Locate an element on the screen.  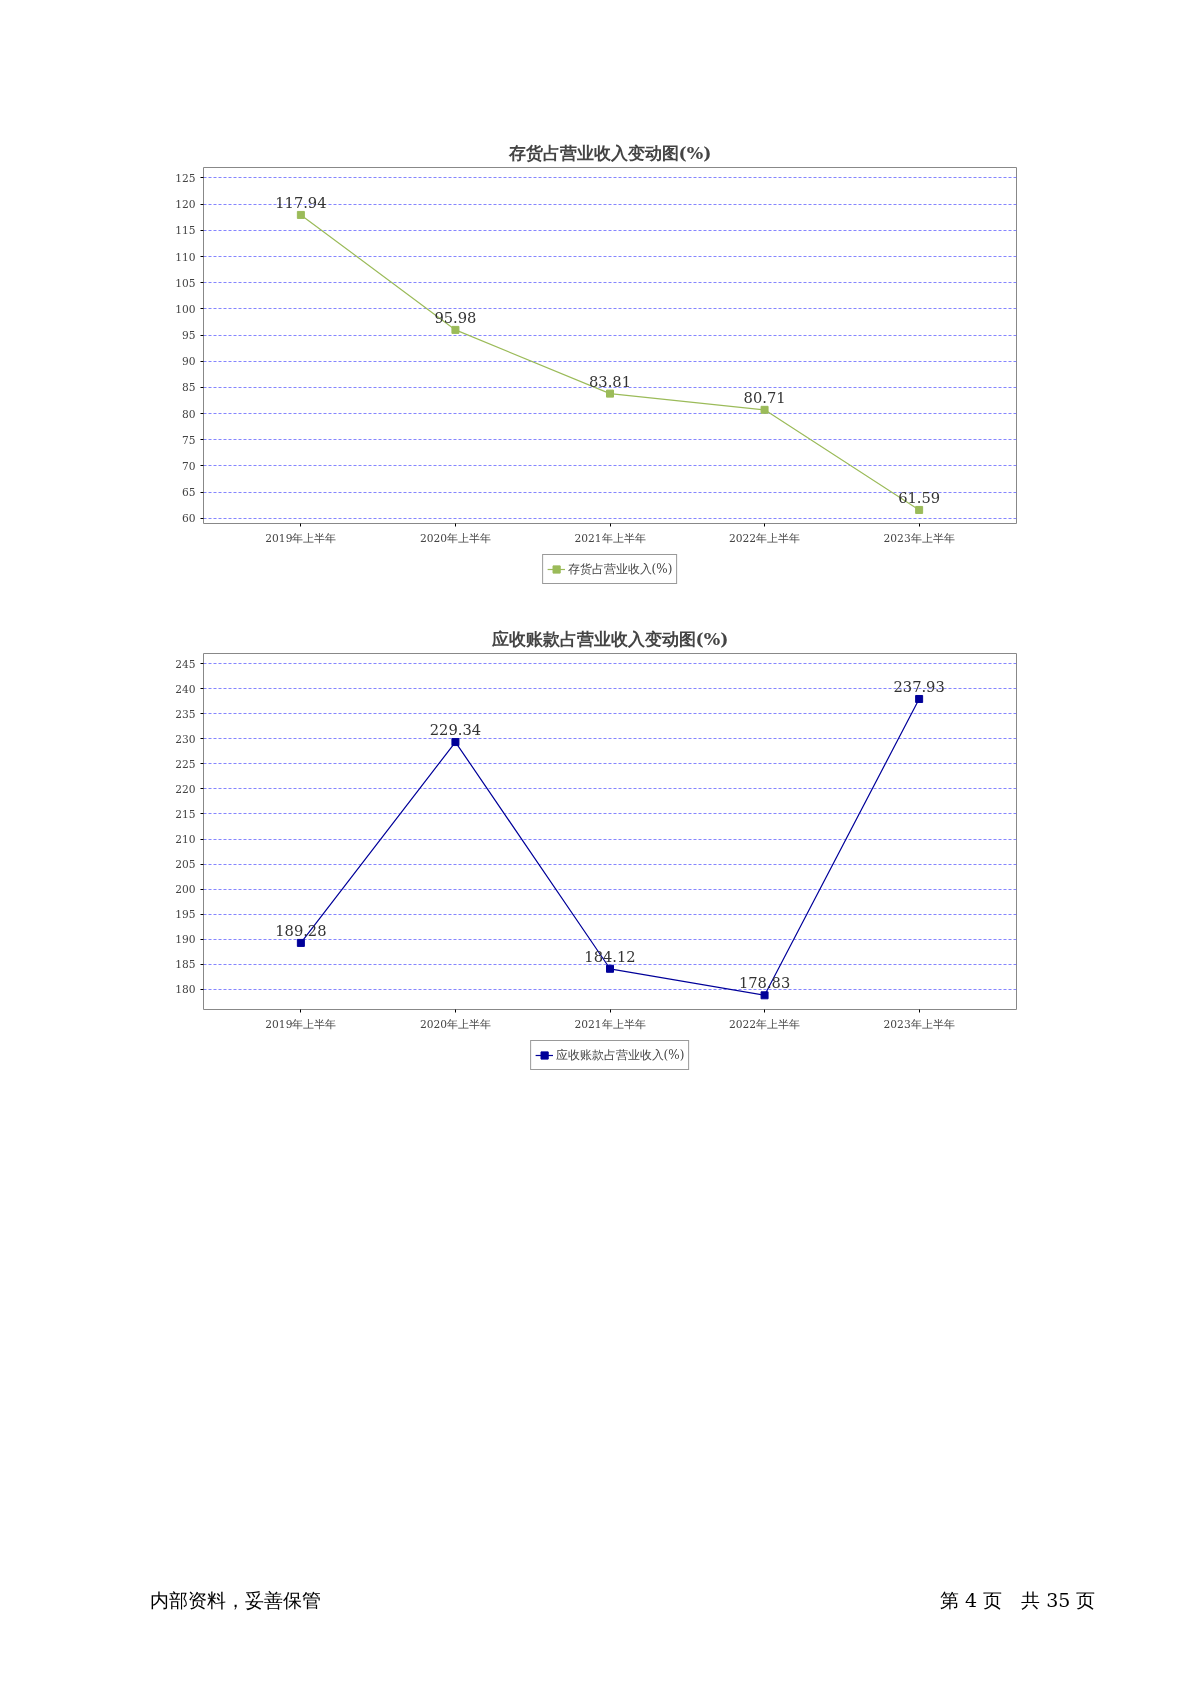
y-tick-label: 100 is located at coordinates (185, 309).